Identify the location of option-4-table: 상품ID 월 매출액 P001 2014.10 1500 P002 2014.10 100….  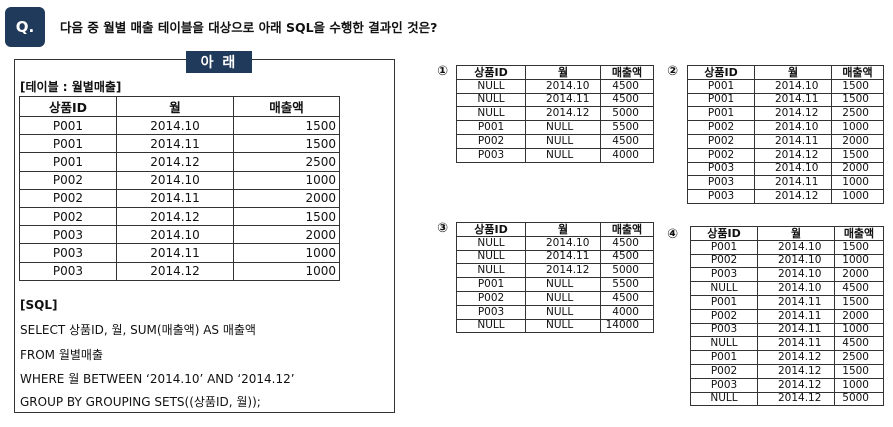
(787, 316).